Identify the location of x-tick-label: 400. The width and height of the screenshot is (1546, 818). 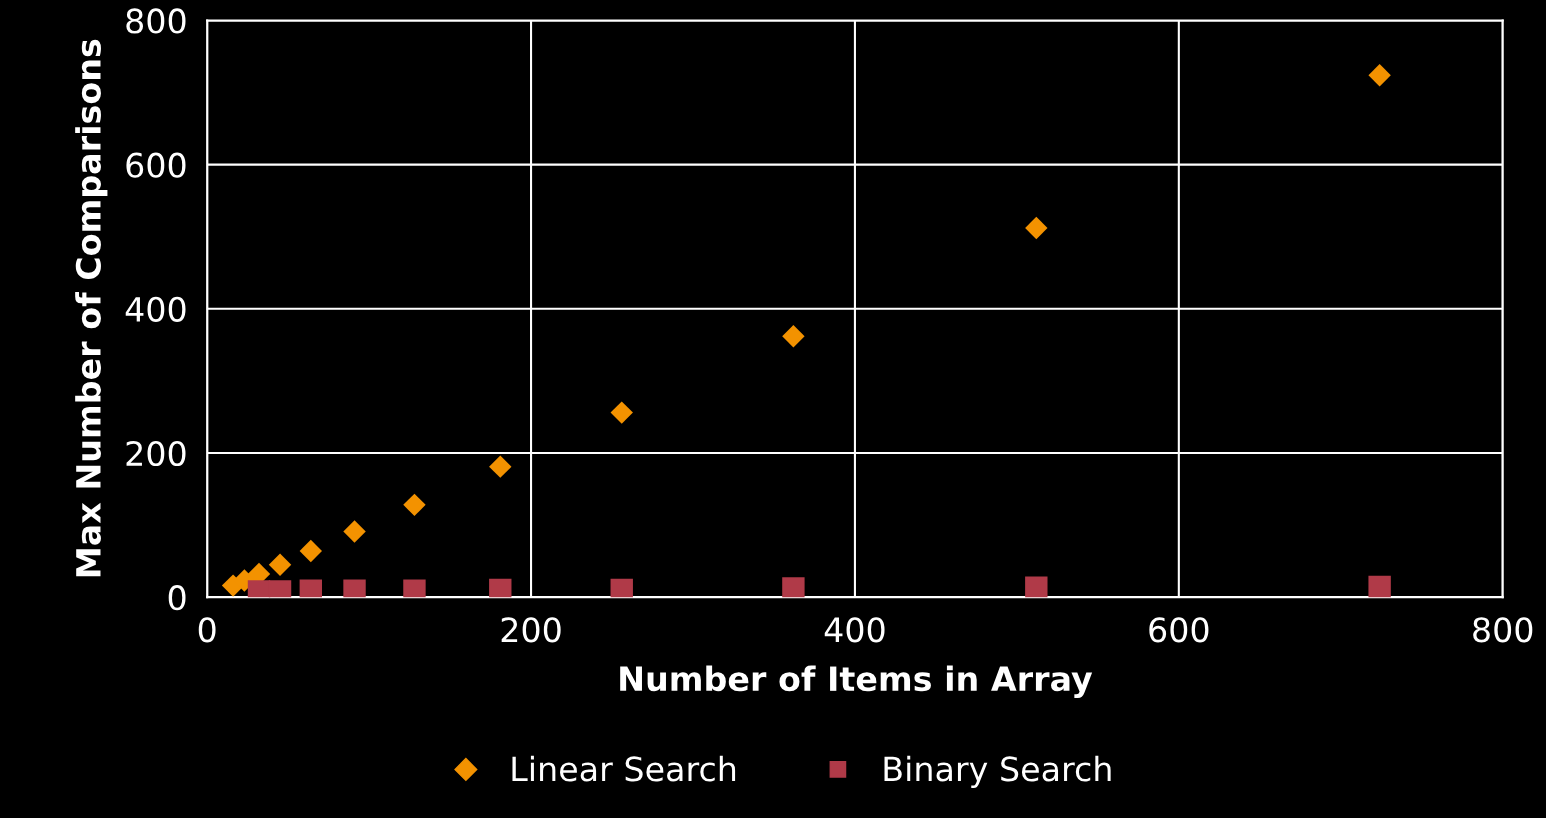
(854, 630).